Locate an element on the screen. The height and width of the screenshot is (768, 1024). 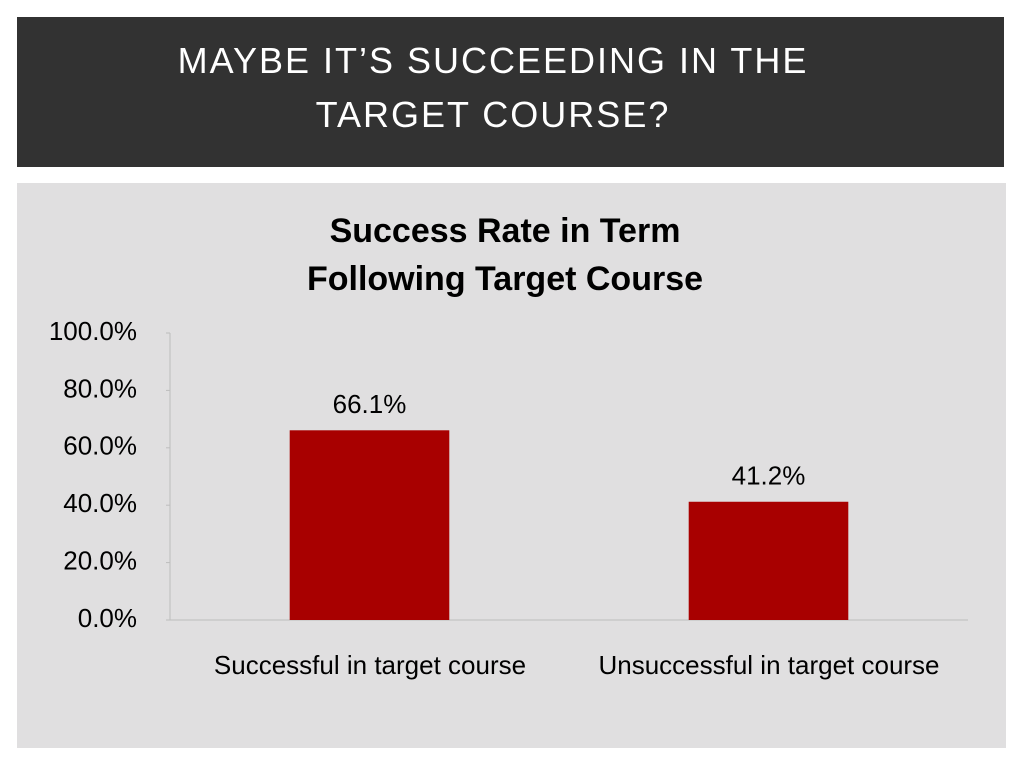
y-tick-label: 60.0% is located at coordinates (100, 446).